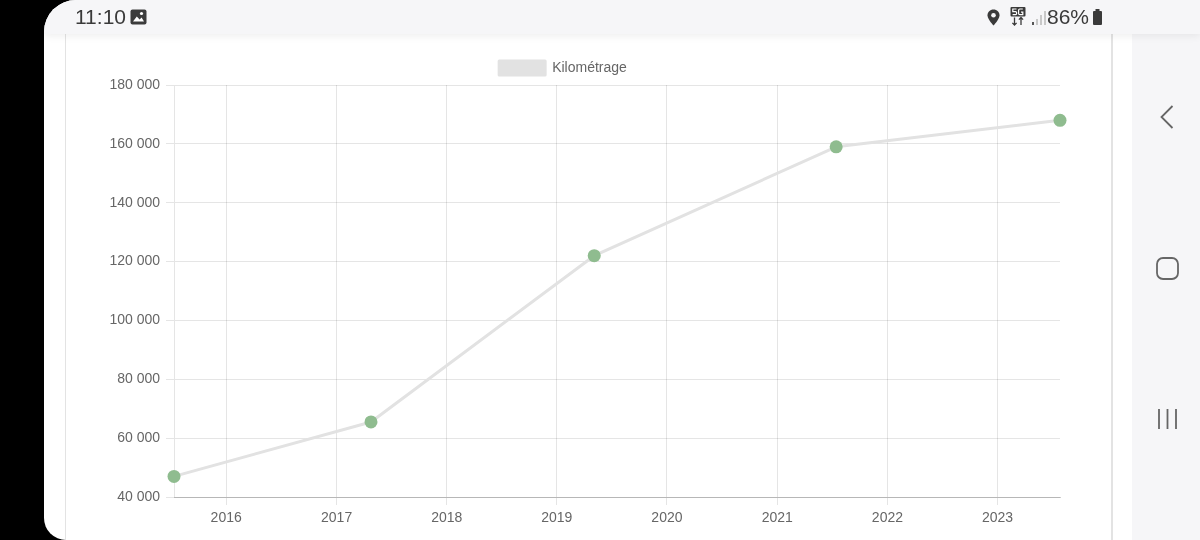  Describe the element at coordinates (135, 142) in the screenshot. I see `y-tick-label: 160 000` at that location.